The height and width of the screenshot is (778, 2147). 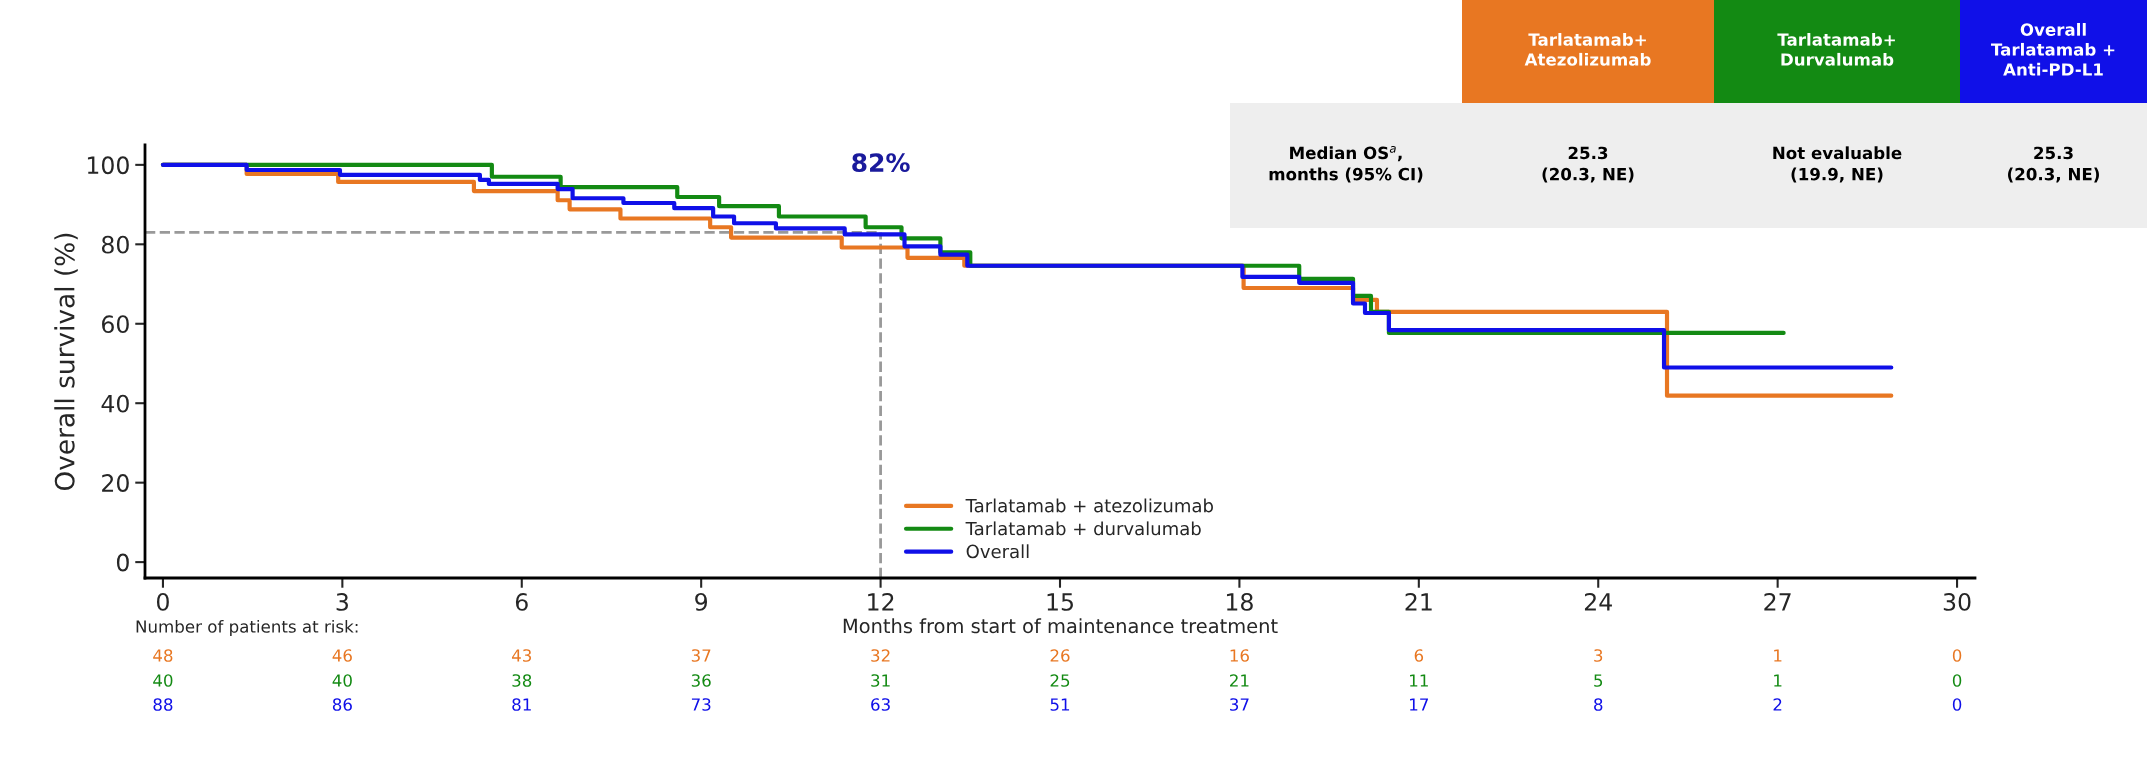 What do you see at coordinates (1598, 680) in the screenshot?
I see `text: 5` at bounding box center [1598, 680].